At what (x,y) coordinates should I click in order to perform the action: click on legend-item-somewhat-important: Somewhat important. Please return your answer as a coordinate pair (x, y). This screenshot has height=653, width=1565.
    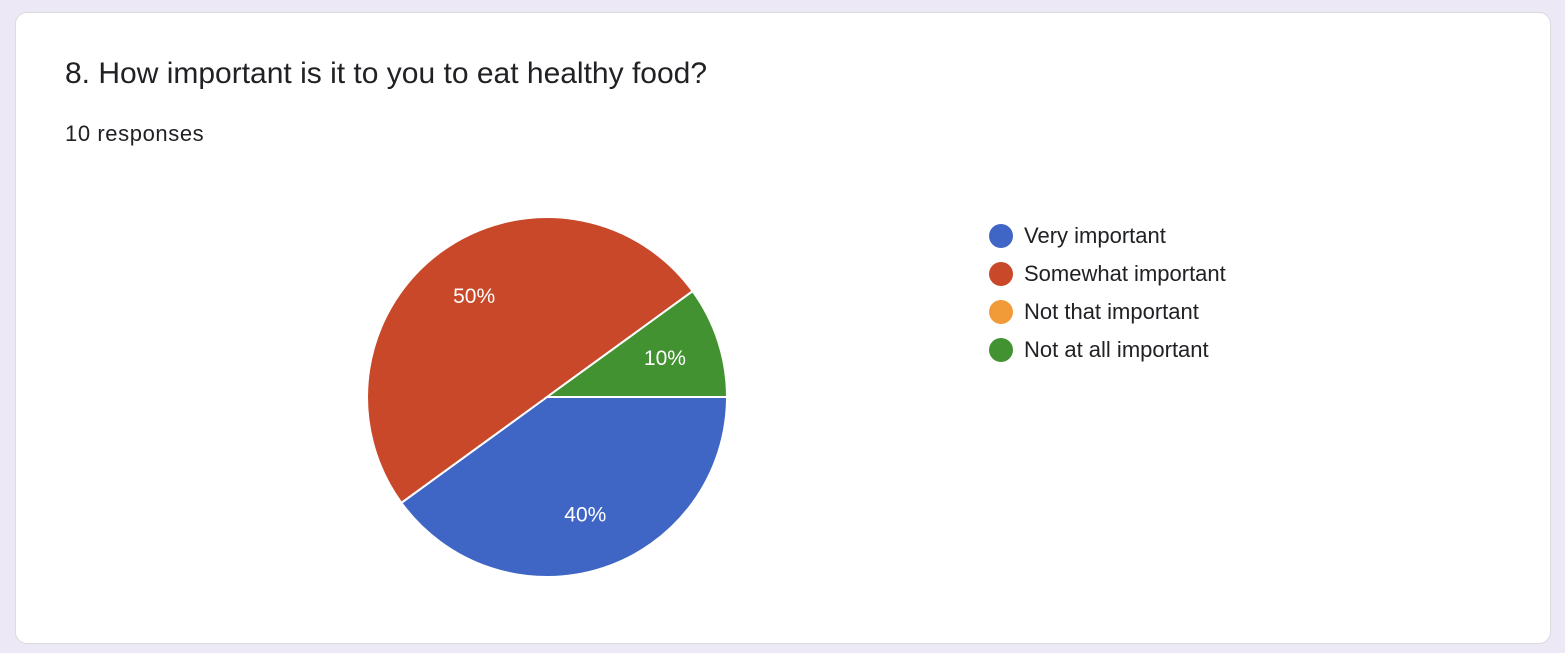
    Looking at the image, I should click on (1107, 274).